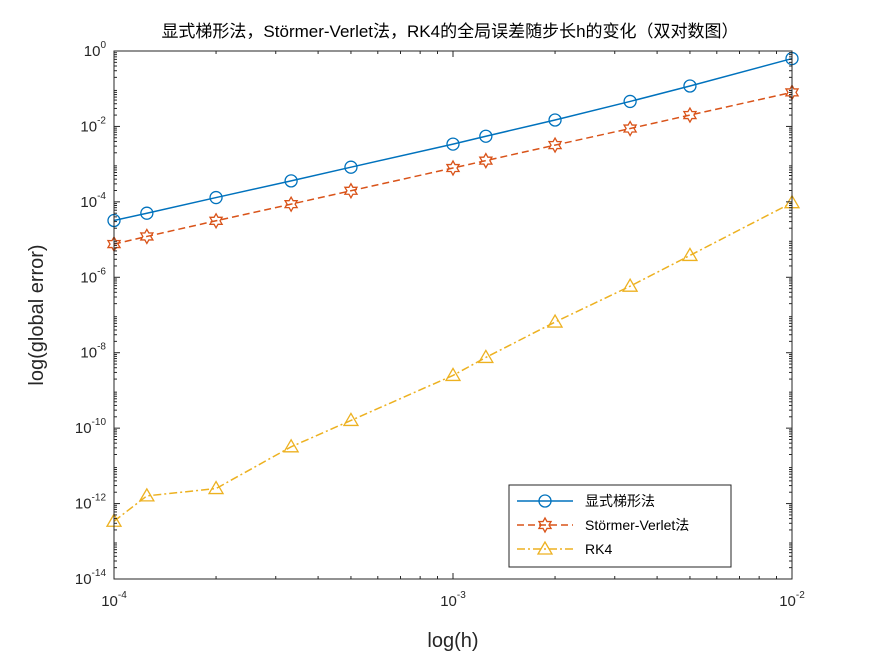  Describe the element at coordinates (620, 501) in the screenshot. I see `legend-label: 显式梯形法` at that location.